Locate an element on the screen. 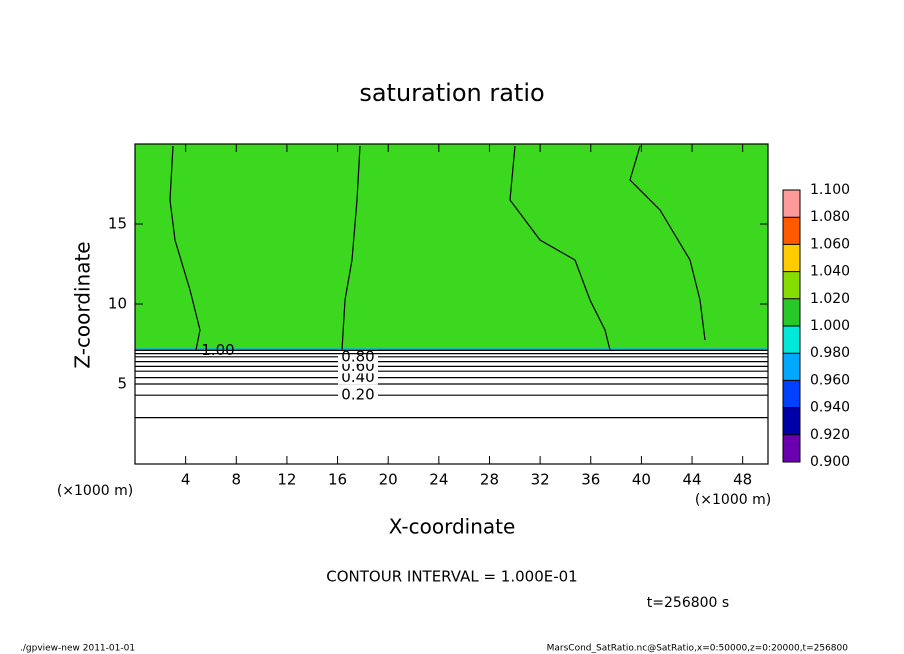 The width and height of the screenshot is (904, 654). contour-interval: CONTOUR INTERVAL = 1.000E-01 is located at coordinates (451, 577).